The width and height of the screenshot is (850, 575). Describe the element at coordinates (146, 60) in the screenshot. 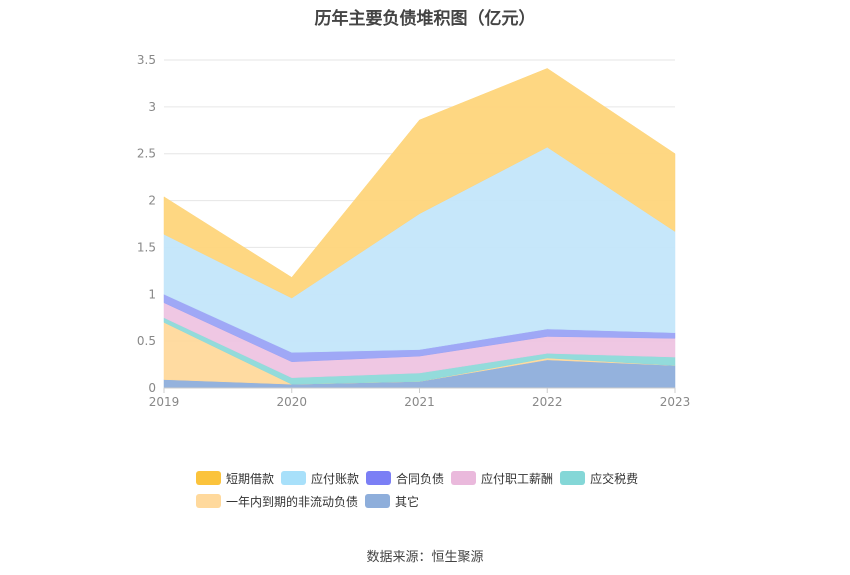

I see `y-tick-label: 3.5` at that location.